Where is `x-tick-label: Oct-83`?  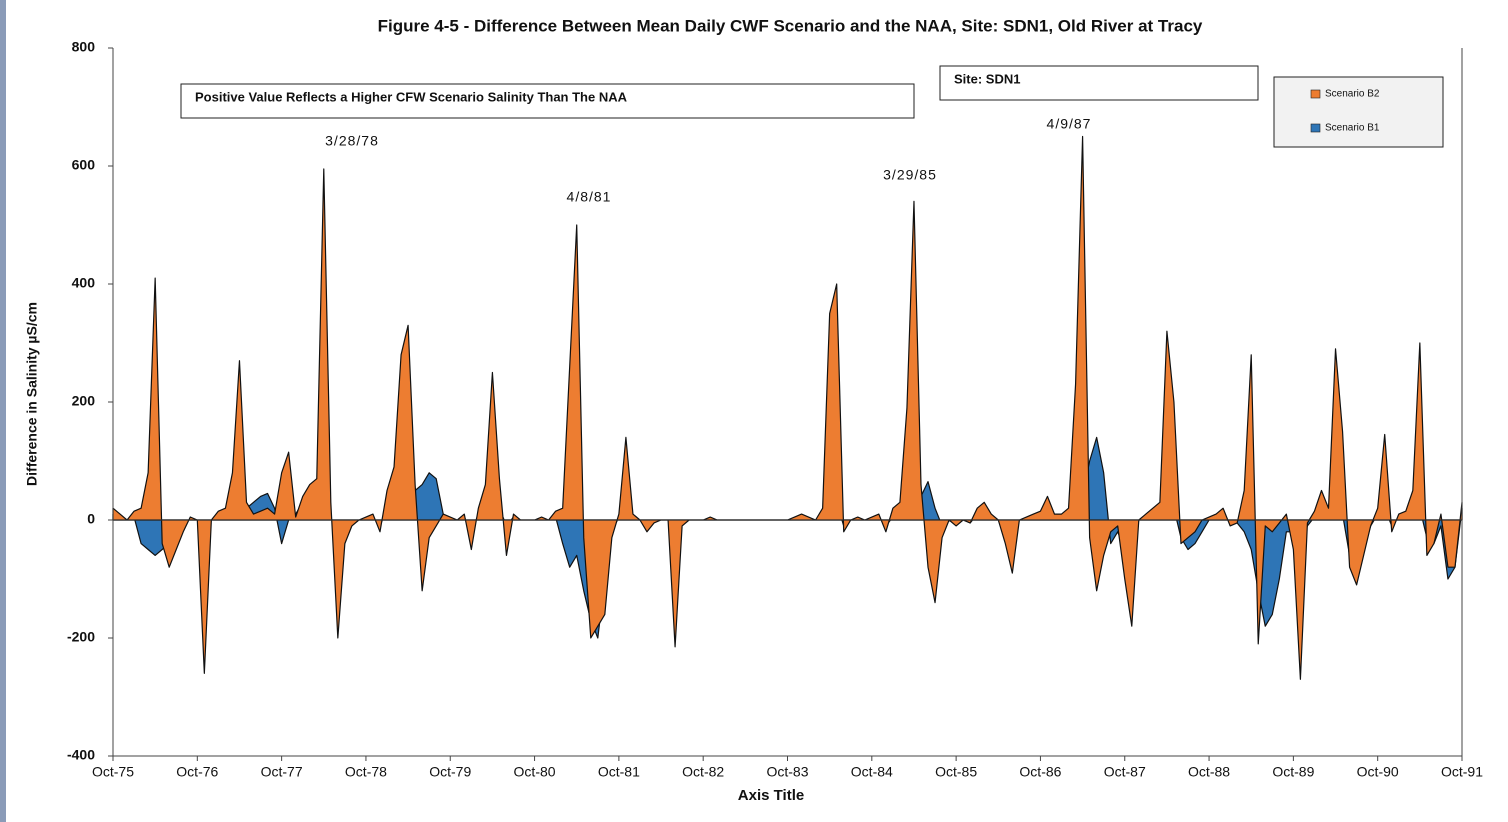 x-tick-label: Oct-83 is located at coordinates (787, 772).